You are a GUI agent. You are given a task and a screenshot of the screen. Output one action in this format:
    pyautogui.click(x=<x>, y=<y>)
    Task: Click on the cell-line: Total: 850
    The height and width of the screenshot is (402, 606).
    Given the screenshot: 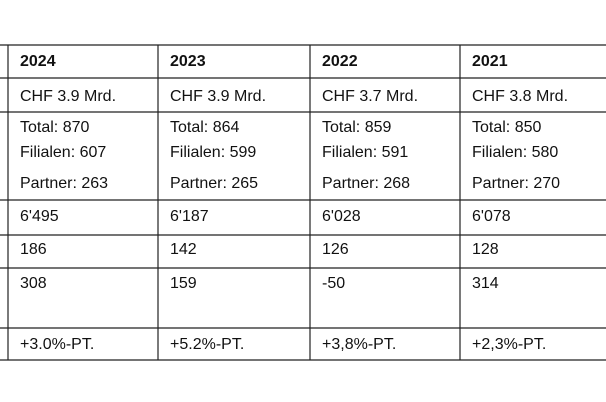 What is the action you would take?
    pyautogui.click(x=506, y=127)
    